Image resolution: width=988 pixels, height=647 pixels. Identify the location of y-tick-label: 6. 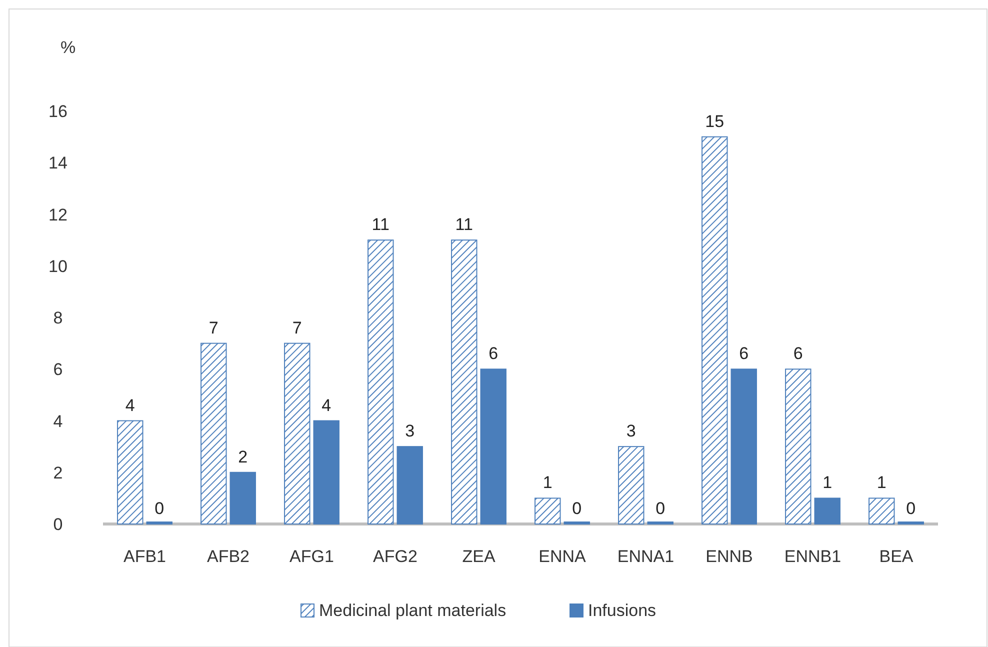
(58, 370).